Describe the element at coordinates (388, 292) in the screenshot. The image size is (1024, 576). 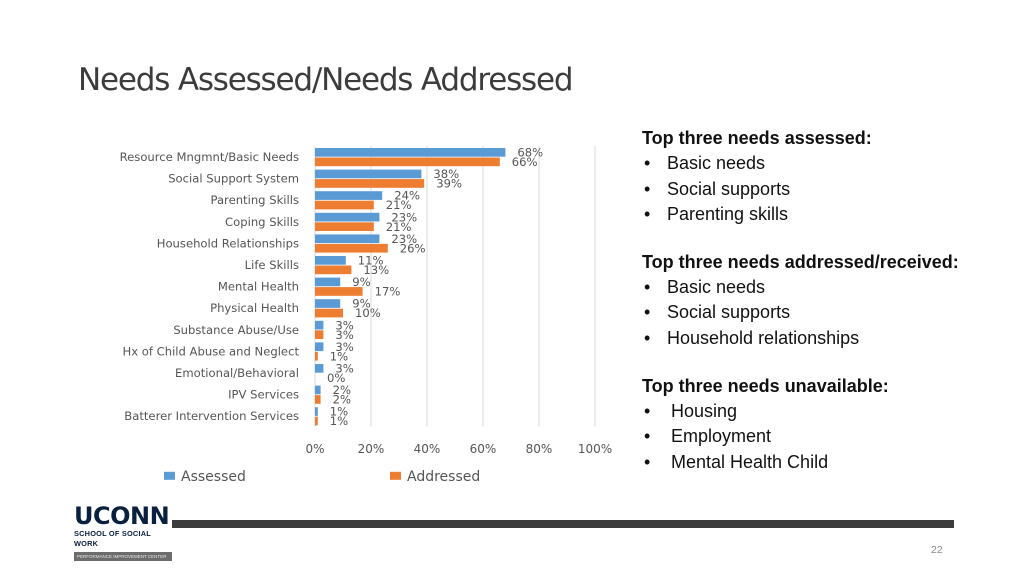
I see `bar-value-label: 17%` at that location.